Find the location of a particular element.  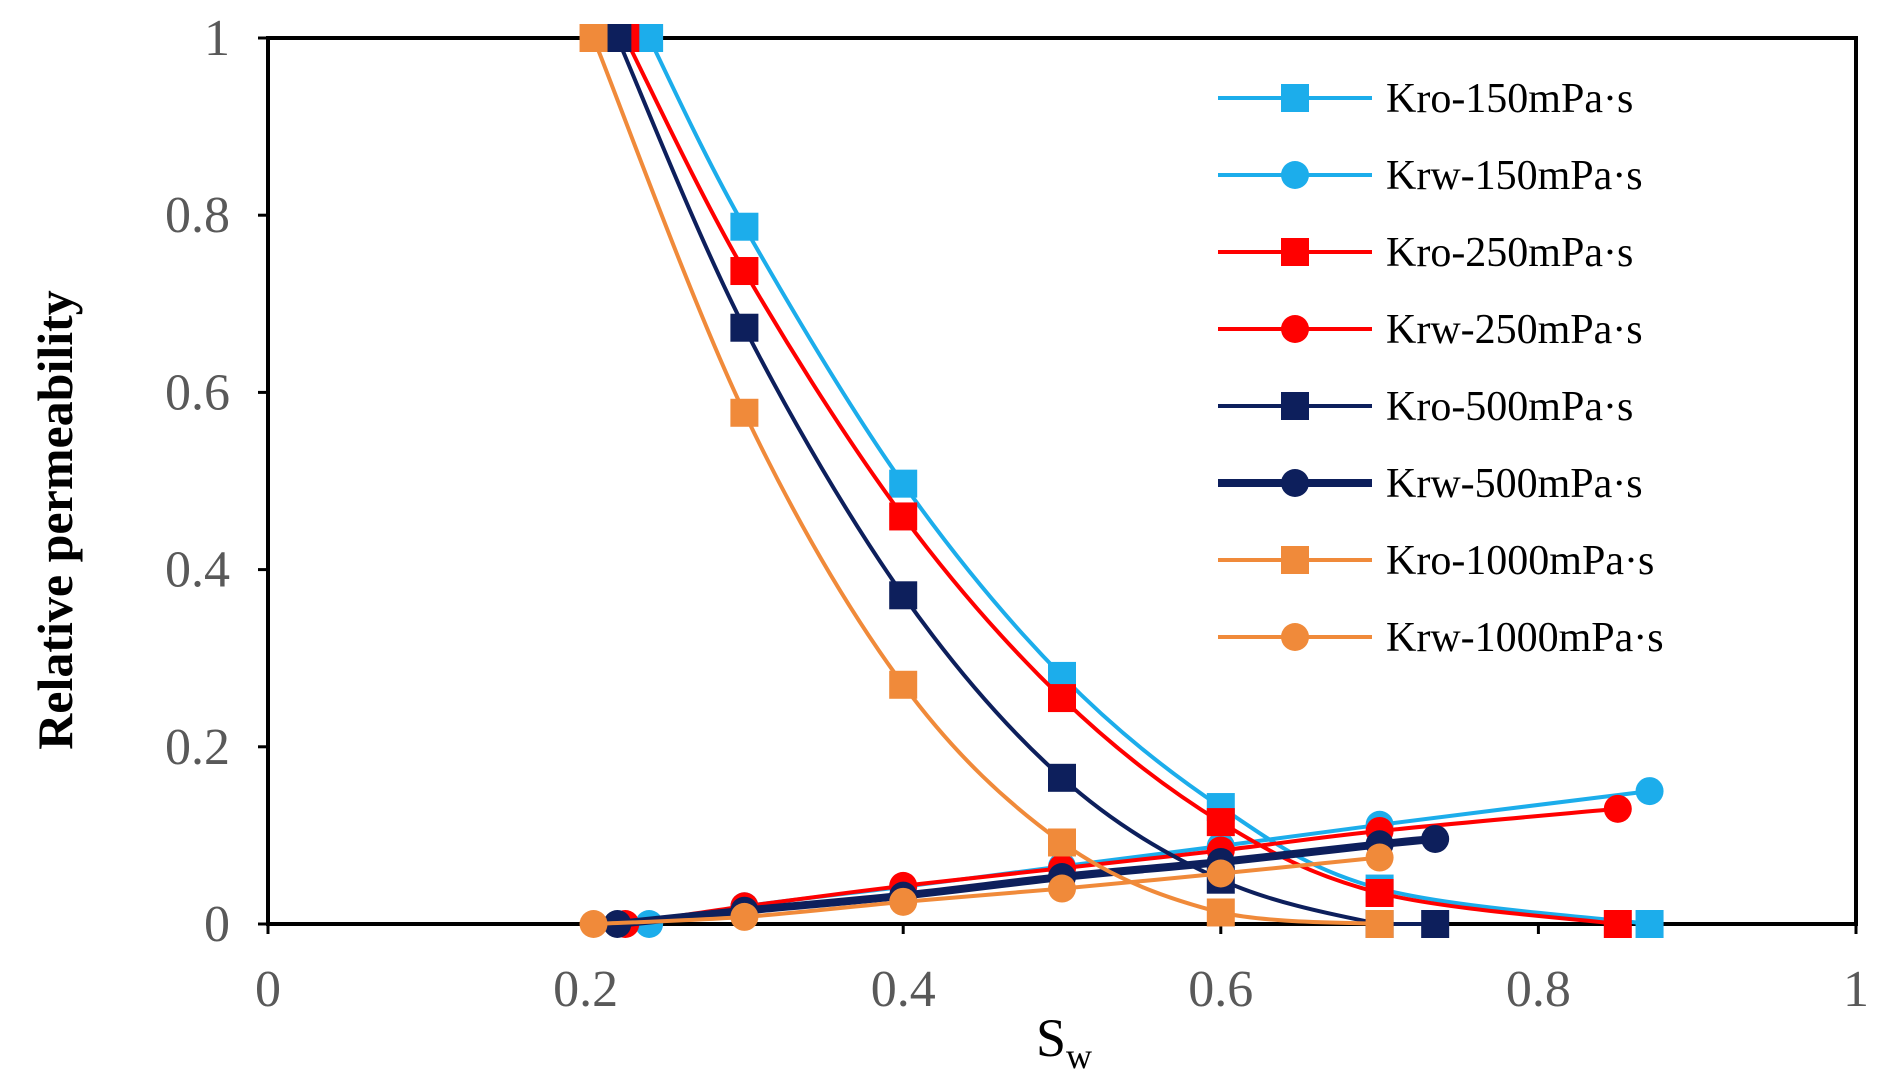

x-axis-title-main: S is located at coordinates (1051, 1038).